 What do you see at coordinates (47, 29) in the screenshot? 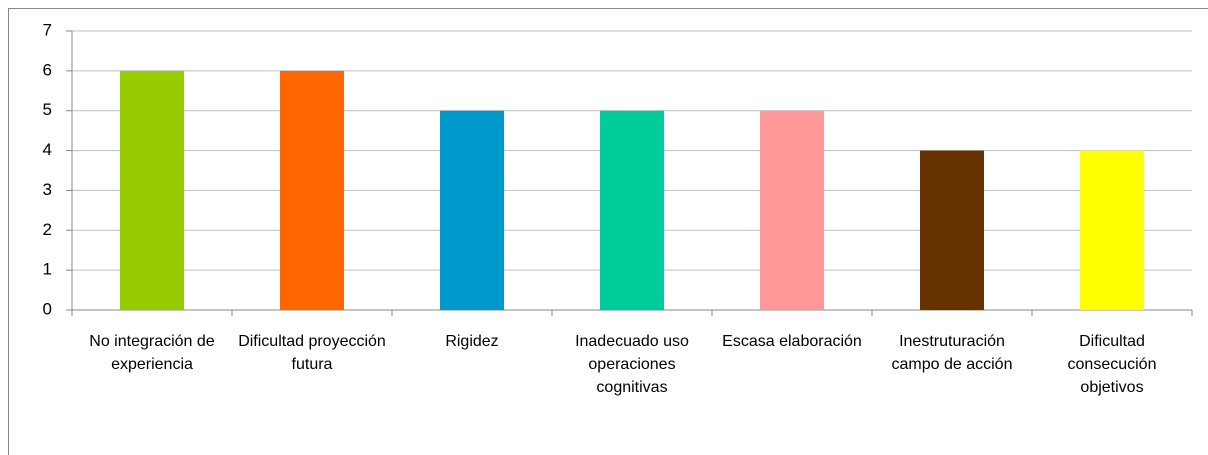
I see `y-tick-label: 7` at bounding box center [47, 29].